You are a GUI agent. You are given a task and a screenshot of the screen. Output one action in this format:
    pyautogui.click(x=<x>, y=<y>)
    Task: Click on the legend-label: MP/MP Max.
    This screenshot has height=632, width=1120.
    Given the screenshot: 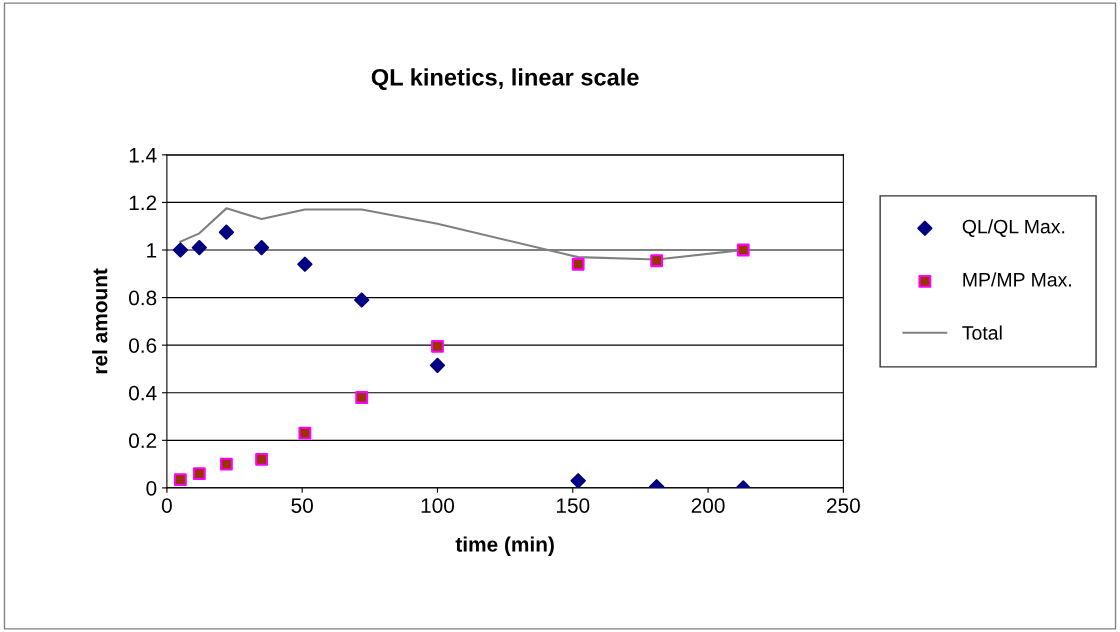 What is the action you would take?
    pyautogui.click(x=1017, y=279)
    